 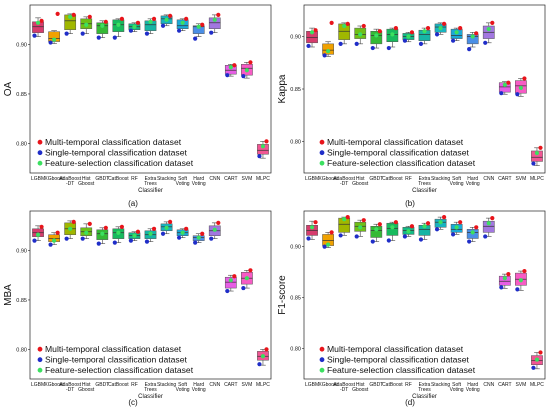 What do you see at coordinates (295, 38) in the screenshot?
I see `y-tick-label: 0.90` at bounding box center [295, 38].